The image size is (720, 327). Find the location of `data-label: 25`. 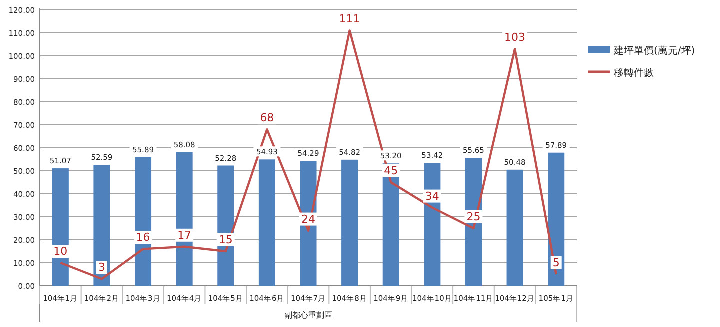

data-label: 25 is located at coordinates (473, 217).